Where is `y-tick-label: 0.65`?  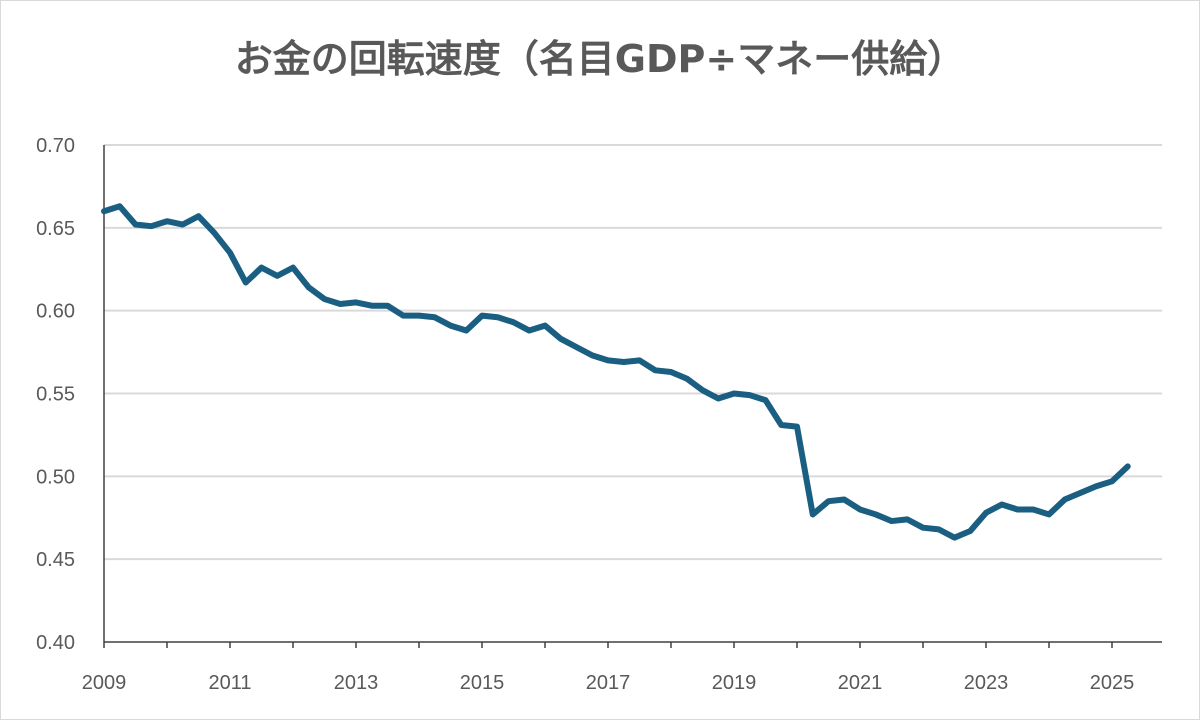 y-tick-label: 0.65 is located at coordinates (55, 229).